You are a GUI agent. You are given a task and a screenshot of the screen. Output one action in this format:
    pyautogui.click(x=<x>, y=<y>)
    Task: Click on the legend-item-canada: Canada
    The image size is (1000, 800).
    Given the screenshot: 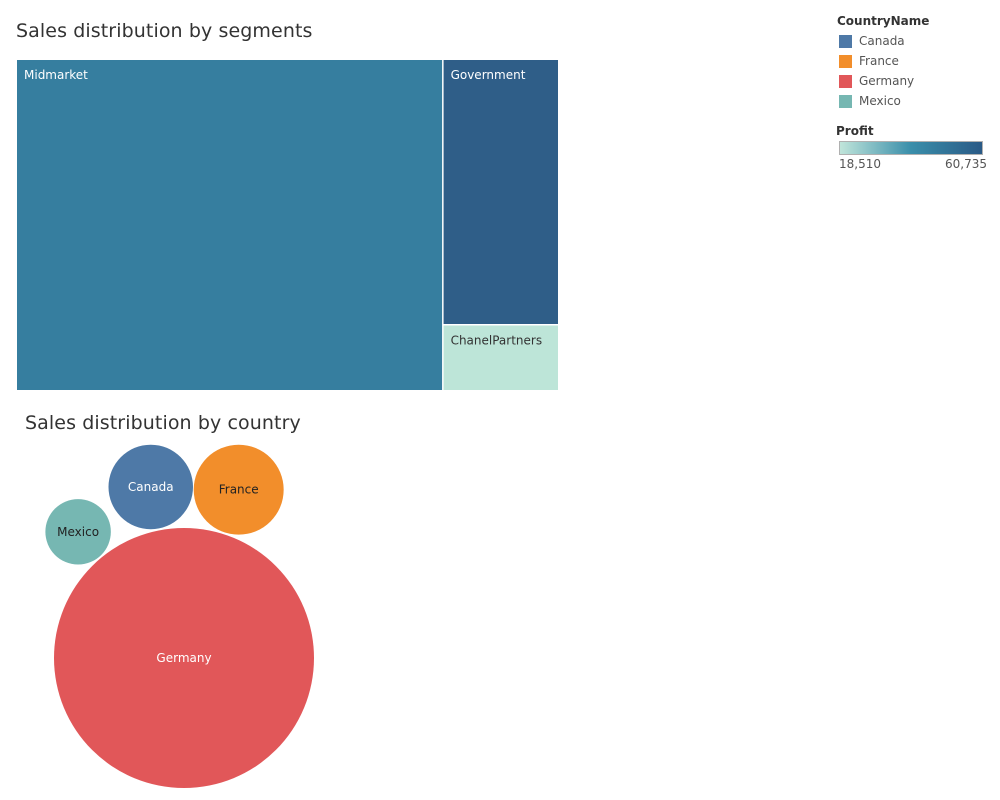 What is the action you would take?
    pyautogui.click(x=917, y=41)
    